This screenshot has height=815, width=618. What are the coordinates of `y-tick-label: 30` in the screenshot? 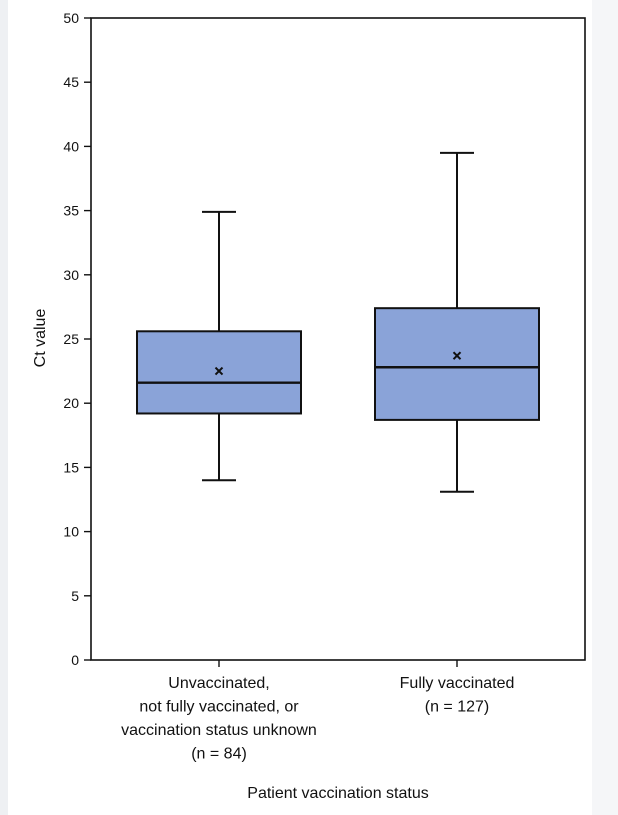 It's located at (71, 275).